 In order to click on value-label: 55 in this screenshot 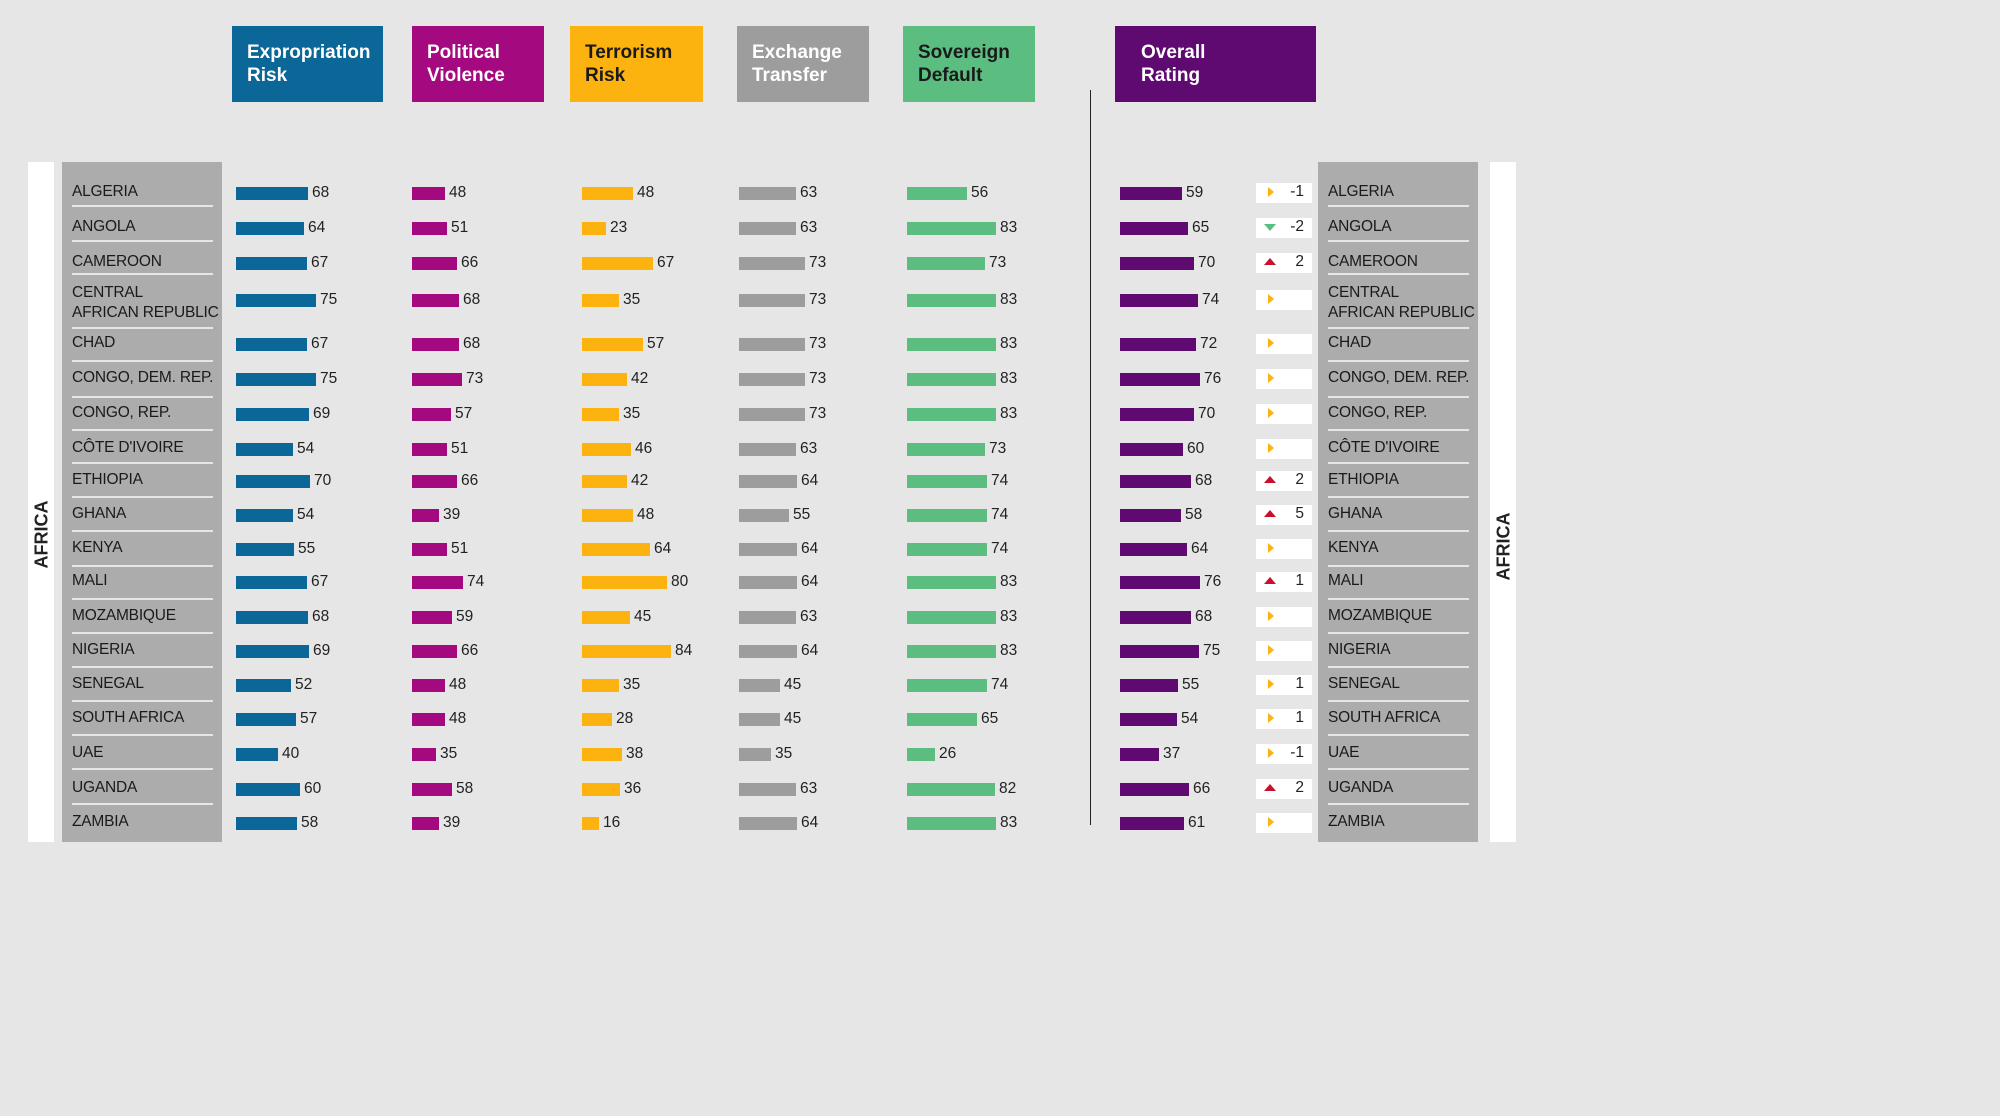, I will do `click(307, 548)`.